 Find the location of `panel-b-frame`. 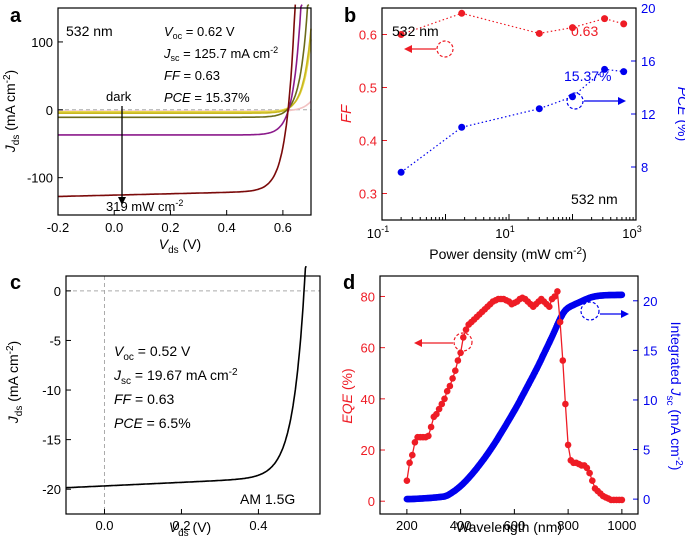

panel-b-frame is located at coordinates (509, 114).